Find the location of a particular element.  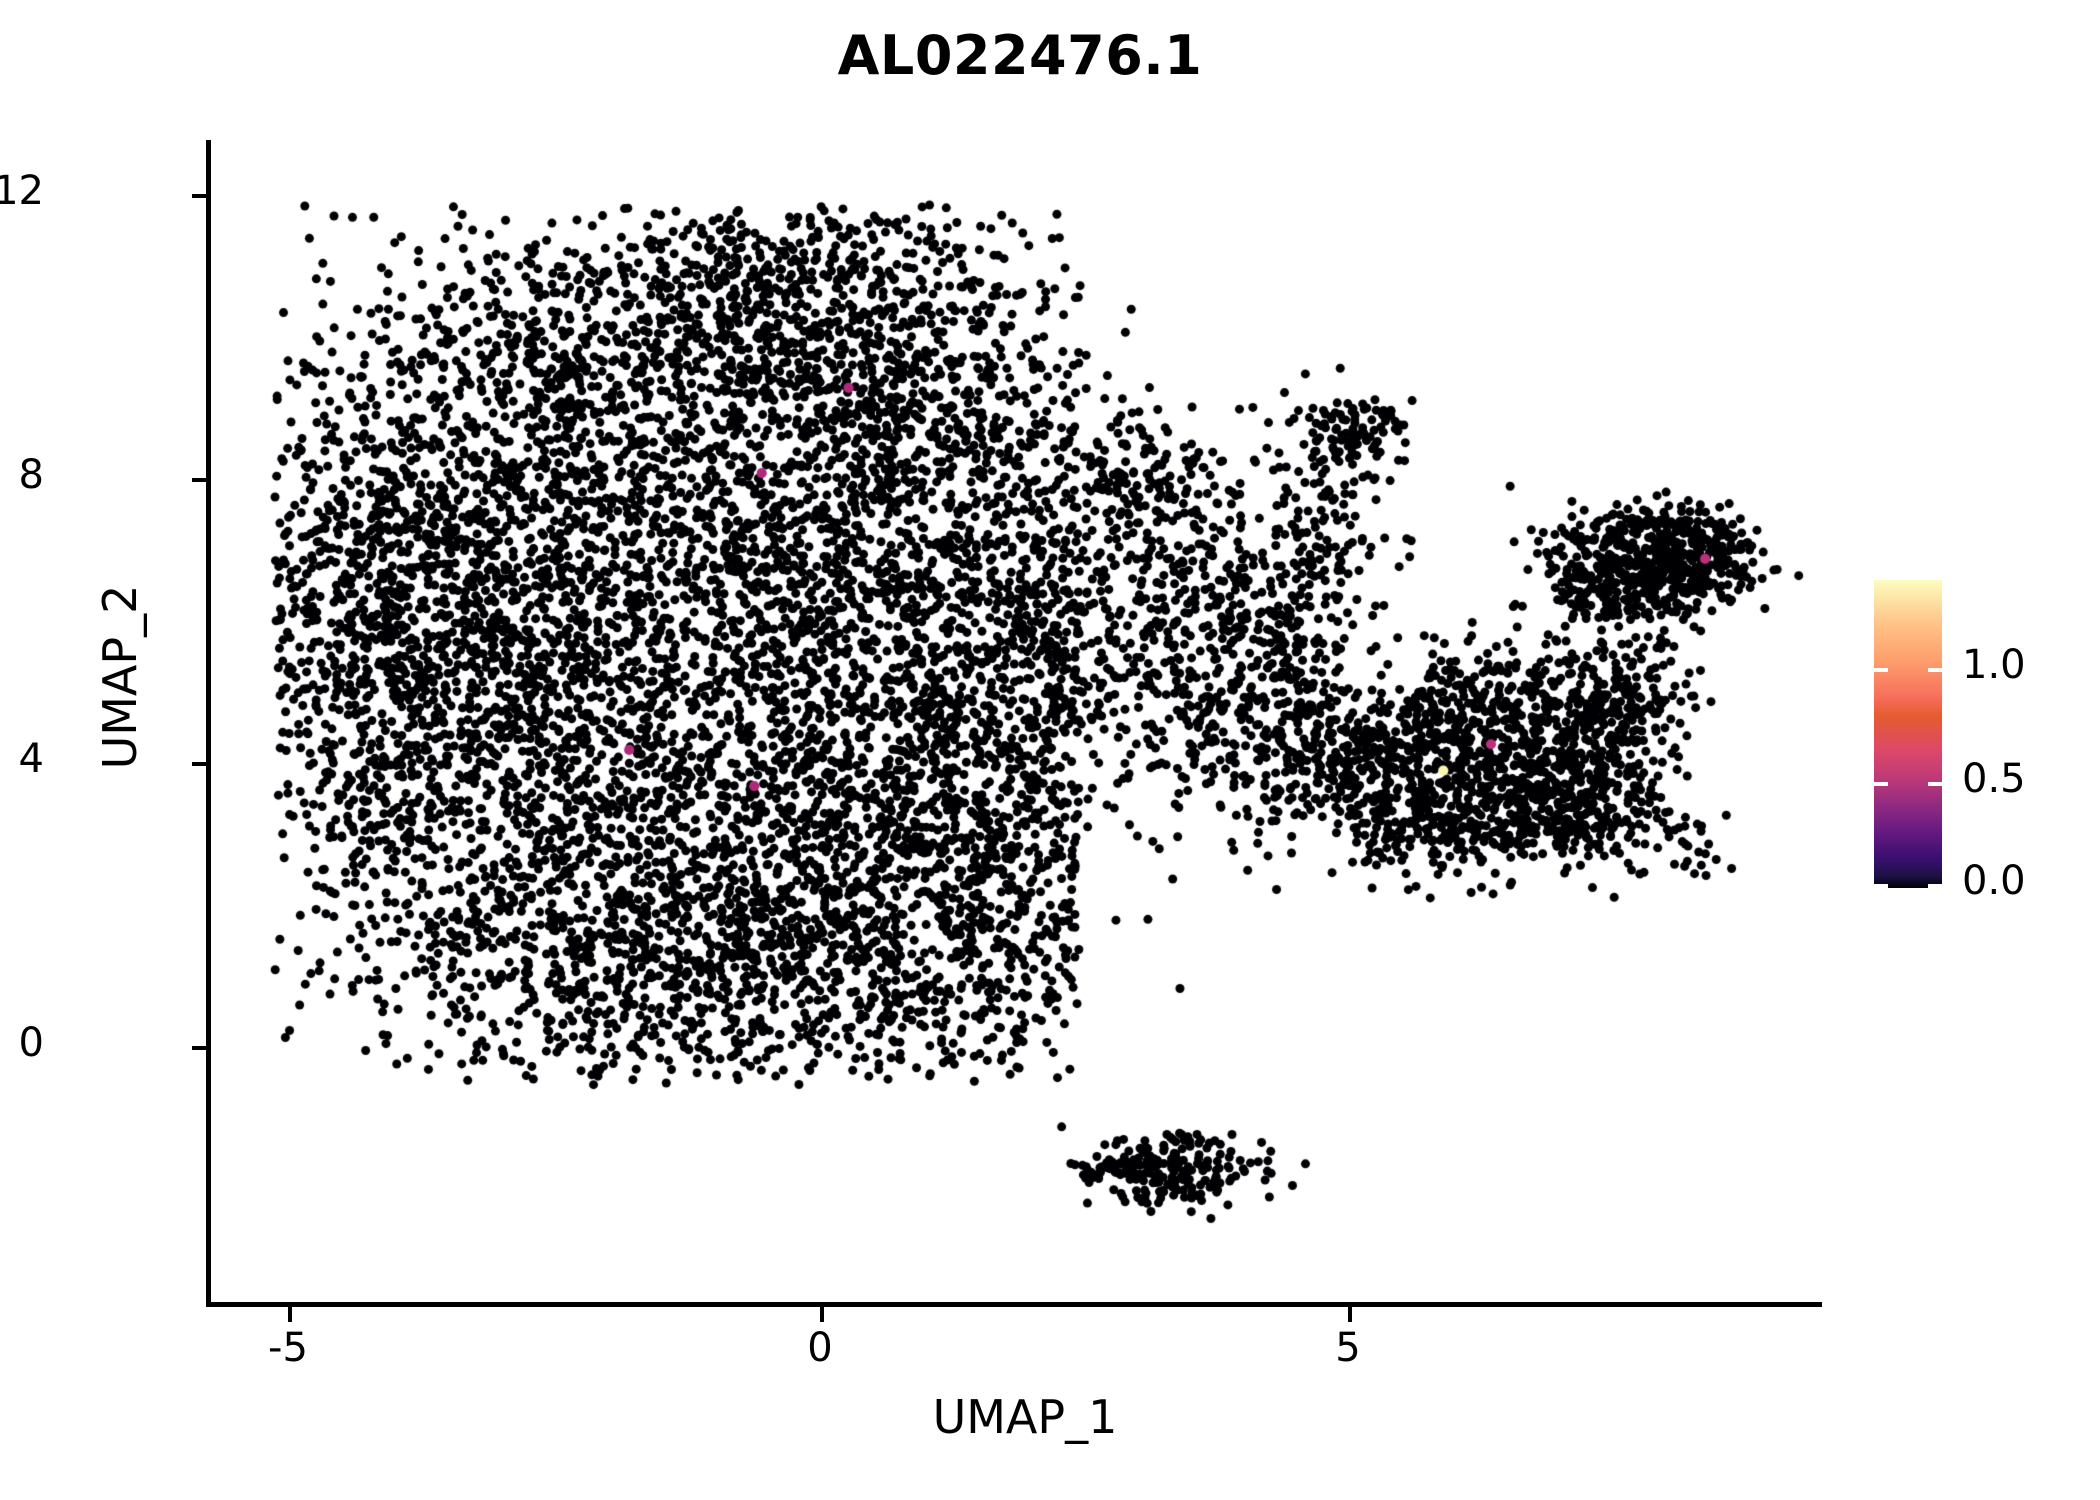

colorbar-tick-label: 1.0 is located at coordinates (1994, 665).